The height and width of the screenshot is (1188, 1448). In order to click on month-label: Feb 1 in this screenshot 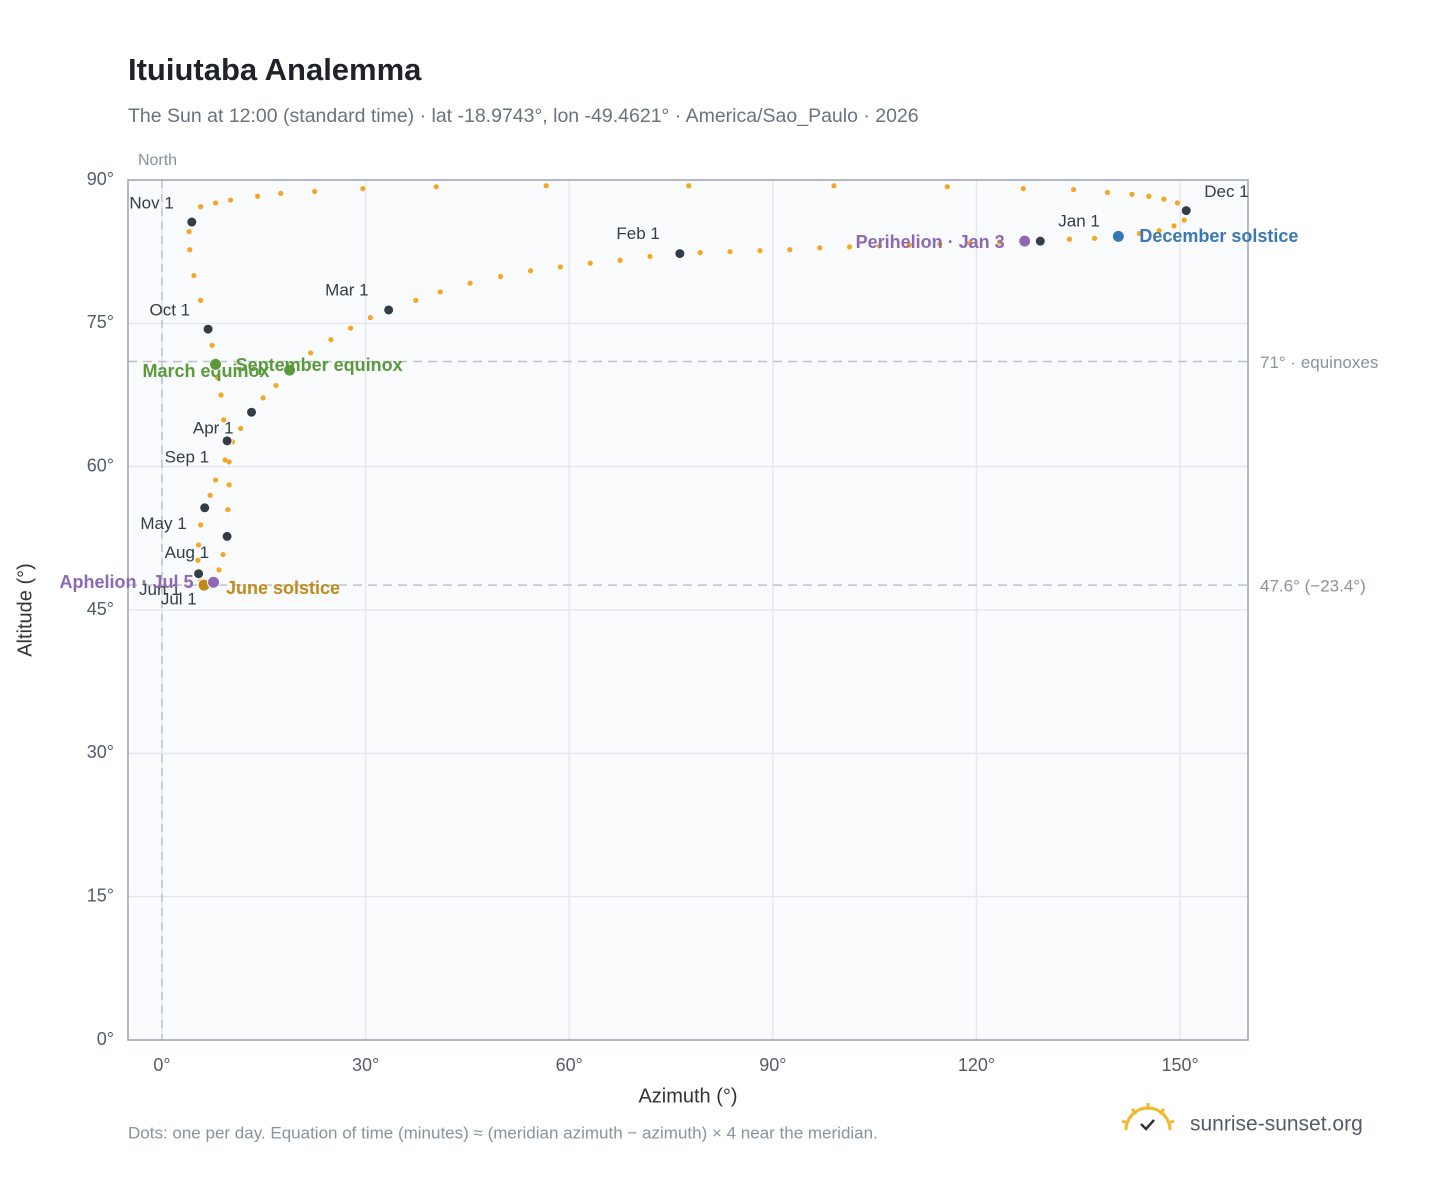, I will do `click(637, 233)`.